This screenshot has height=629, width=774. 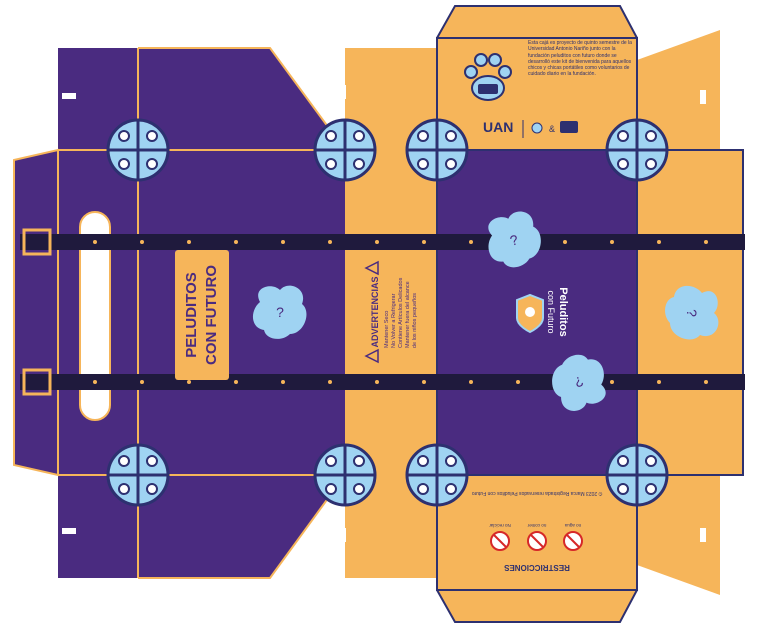 What do you see at coordinates (98, 99) in the screenshot?
I see `left-outer-flap` at bounding box center [98, 99].